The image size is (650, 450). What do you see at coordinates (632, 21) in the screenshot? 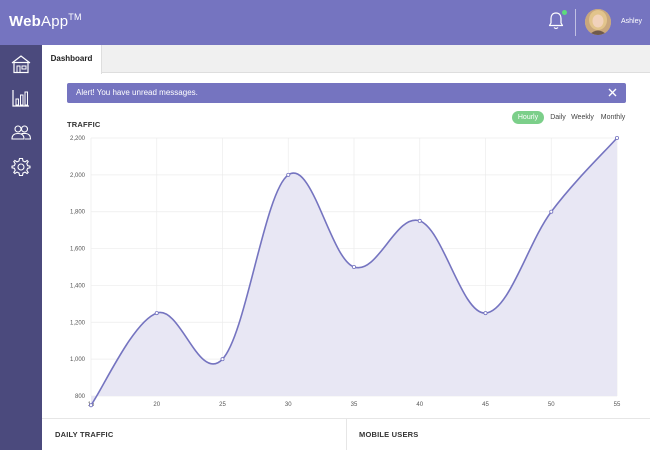
I see `user-name: Ashley` at bounding box center [632, 21].